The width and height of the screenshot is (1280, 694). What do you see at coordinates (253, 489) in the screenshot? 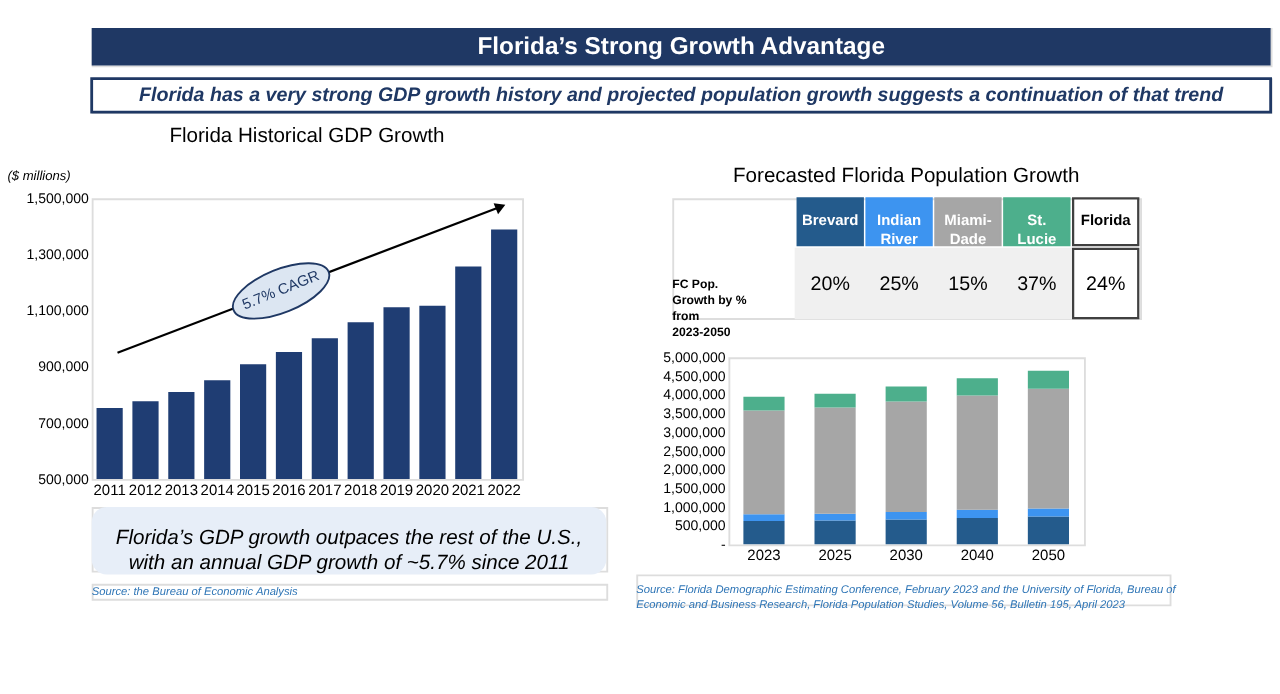
I see `x-tick-label: 2015` at bounding box center [253, 489].